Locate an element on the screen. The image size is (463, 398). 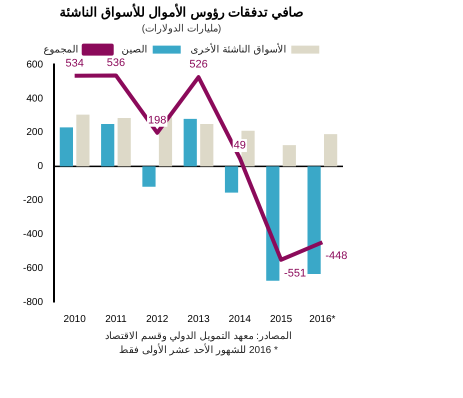
x-tick-label: 2013 is located at coordinates (198, 319).